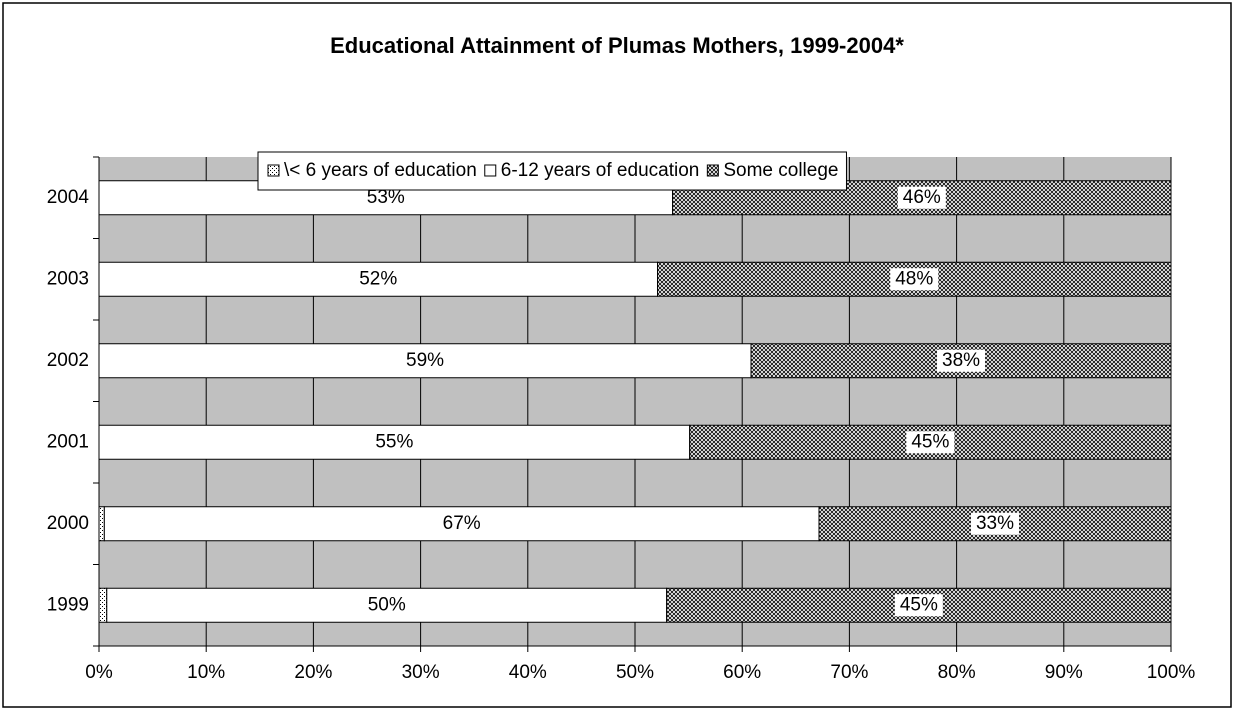  I want to click on data-label: 52%, so click(378, 278).